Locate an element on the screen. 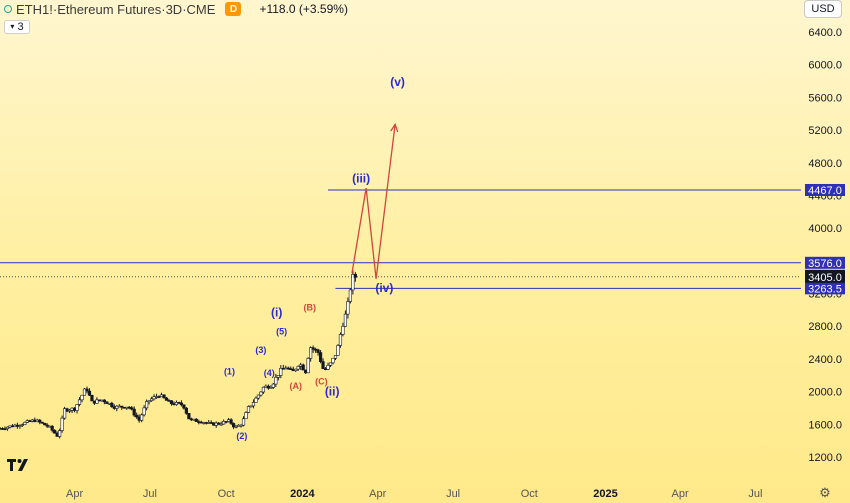  level-price-label: 3263.5 is located at coordinates (825, 289).